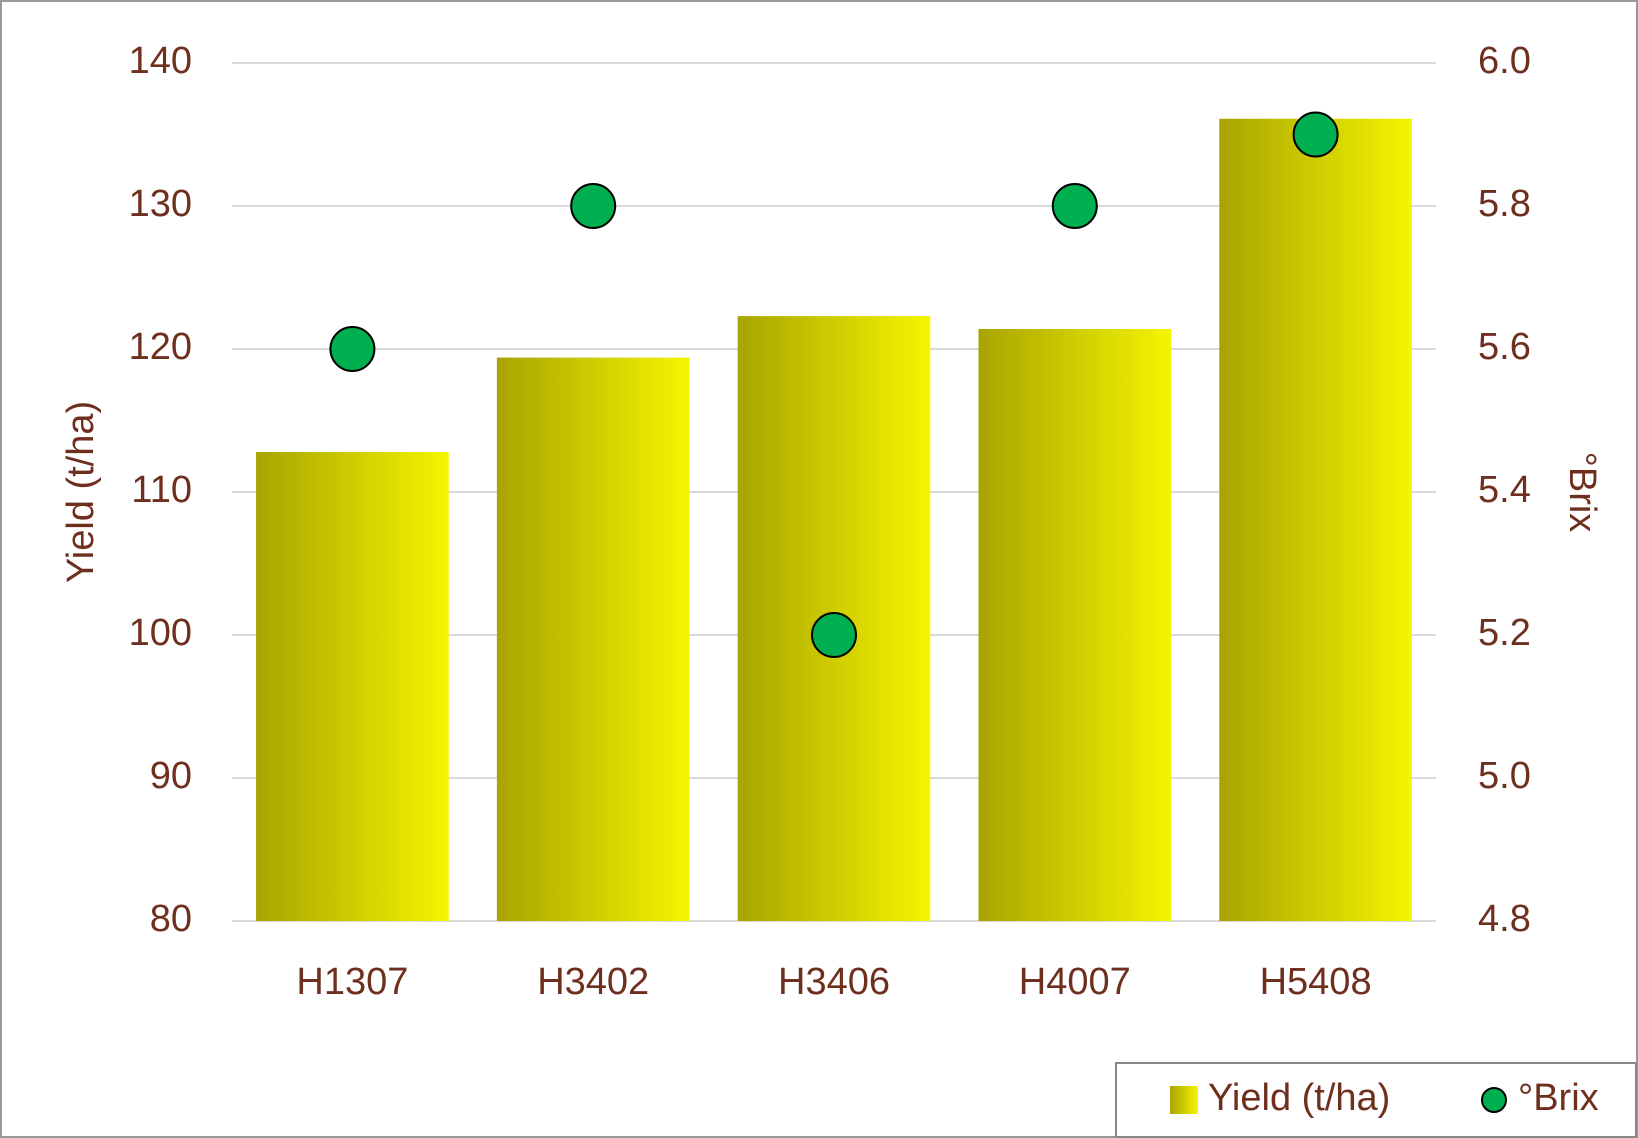  Describe the element at coordinates (161, 490) in the screenshot. I see `y-tick-label: 110` at that location.